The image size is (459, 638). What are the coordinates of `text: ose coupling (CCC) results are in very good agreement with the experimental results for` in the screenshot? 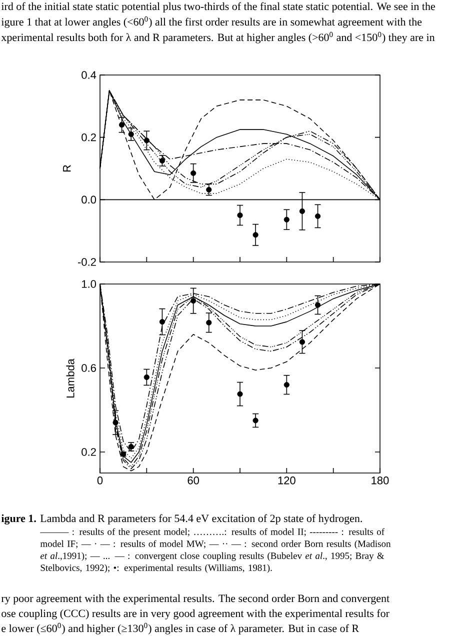 It's located at (196, 614).